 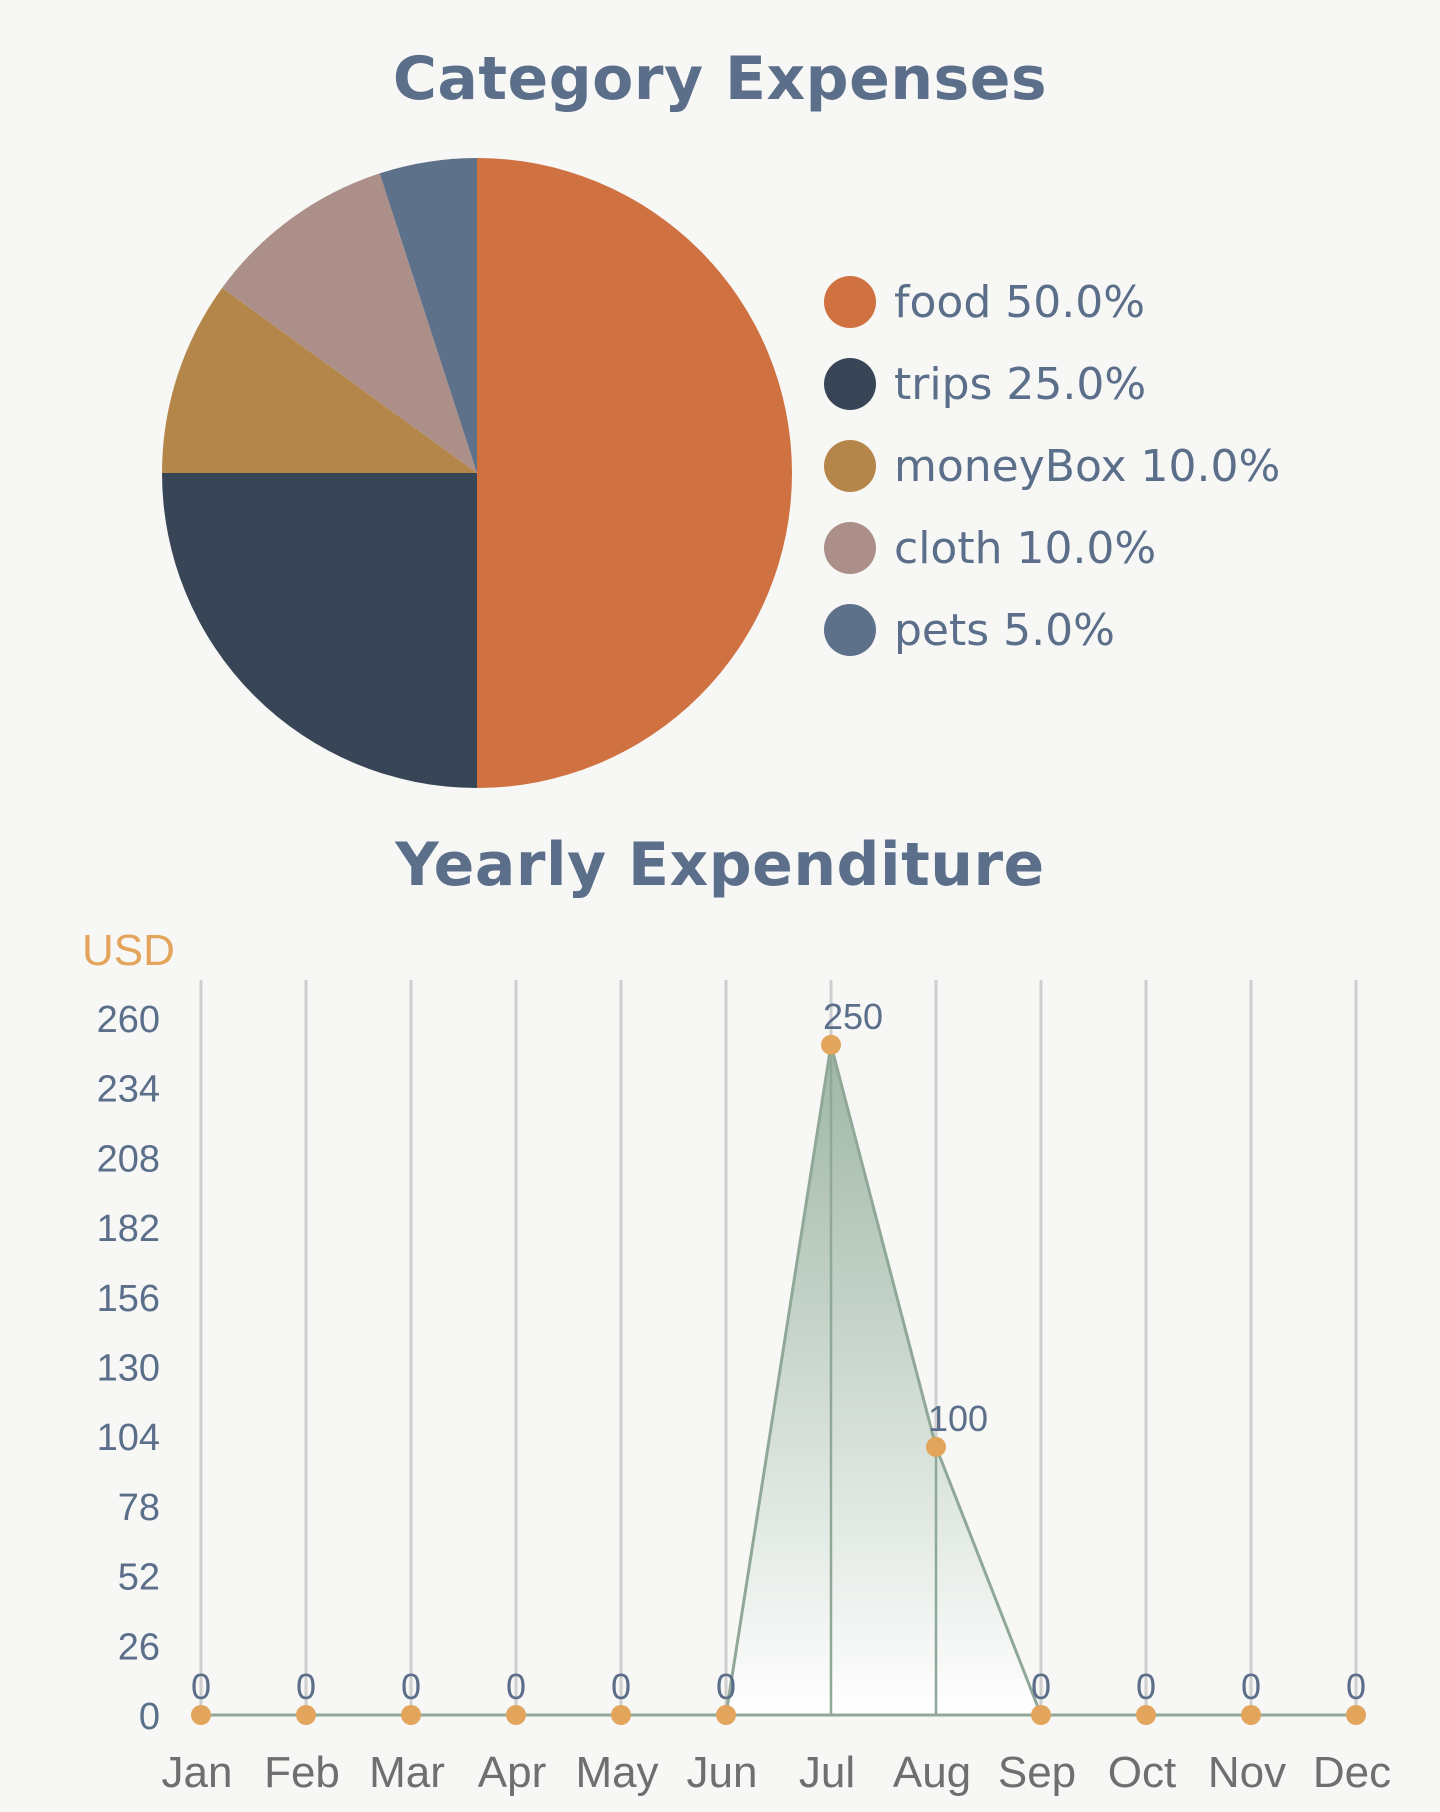 I want to click on pie-slice-trips, so click(x=319, y=630).